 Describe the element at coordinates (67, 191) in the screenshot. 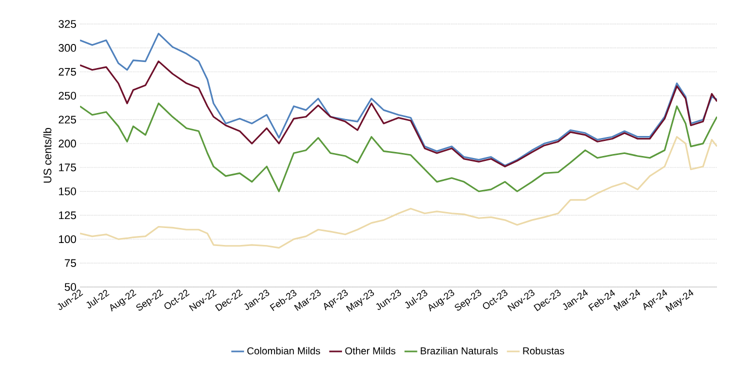

I see `y-tick-label: 150` at that location.